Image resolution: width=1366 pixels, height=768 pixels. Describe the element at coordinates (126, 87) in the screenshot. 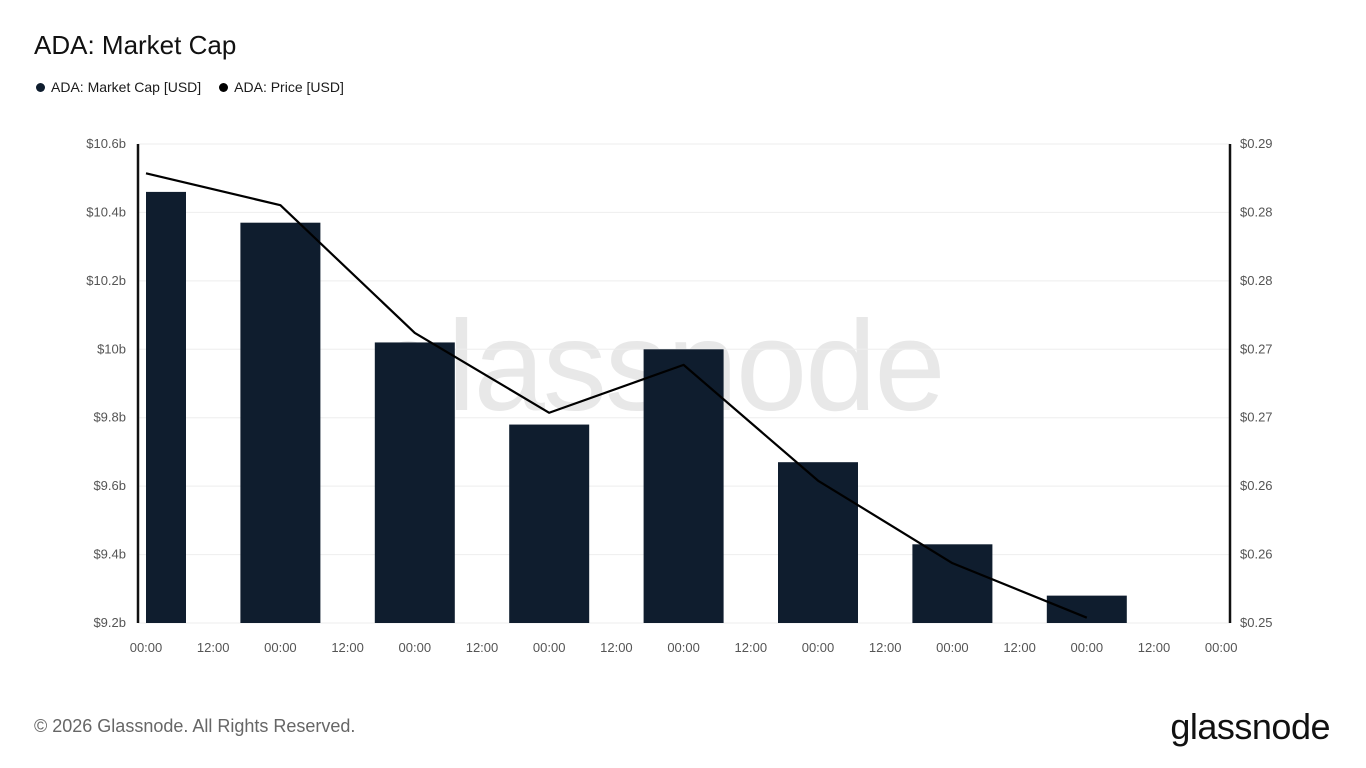

I see `legend-label-market-cap: ADA: Market Cap [USD]` at that location.